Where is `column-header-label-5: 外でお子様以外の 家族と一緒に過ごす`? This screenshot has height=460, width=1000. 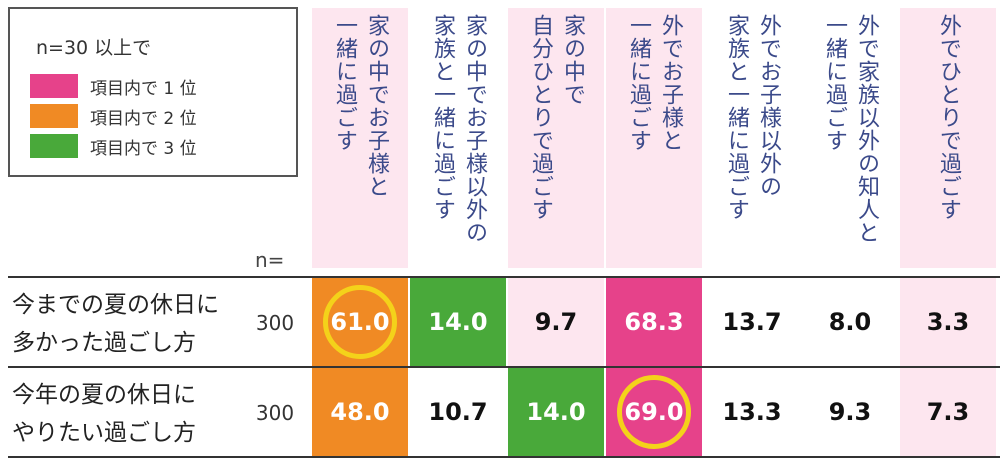 column-header-label-5: 外でお子様以外の 家族と一緒に過ごす is located at coordinates (752, 117).